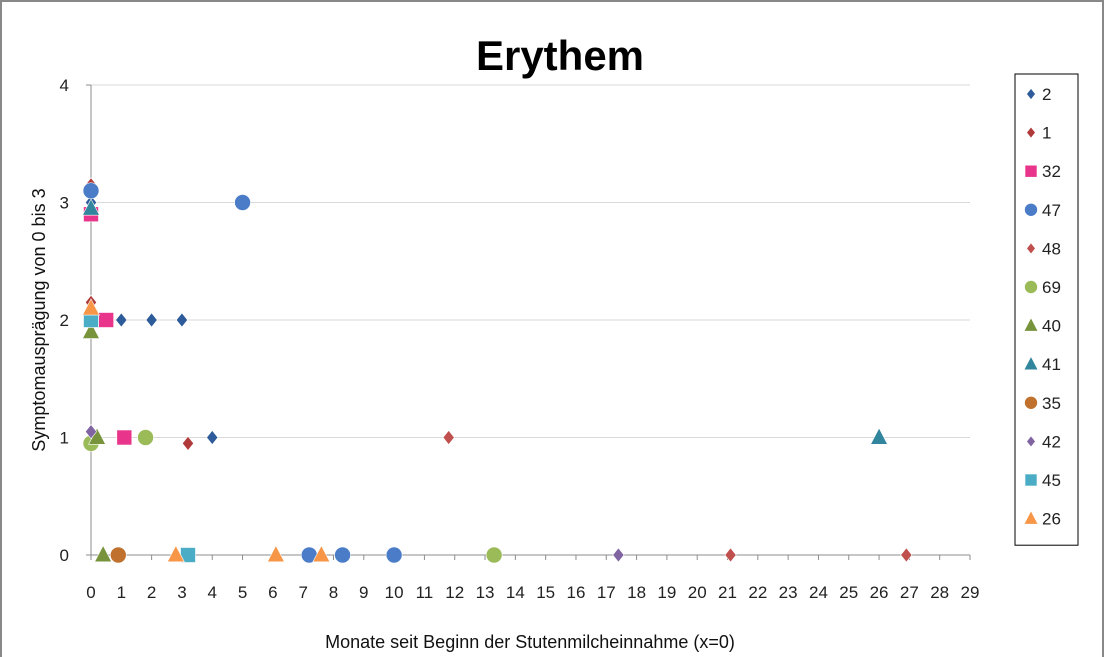  Describe the element at coordinates (1038, 133) in the screenshot. I see `legend-item-1: 1` at that location.